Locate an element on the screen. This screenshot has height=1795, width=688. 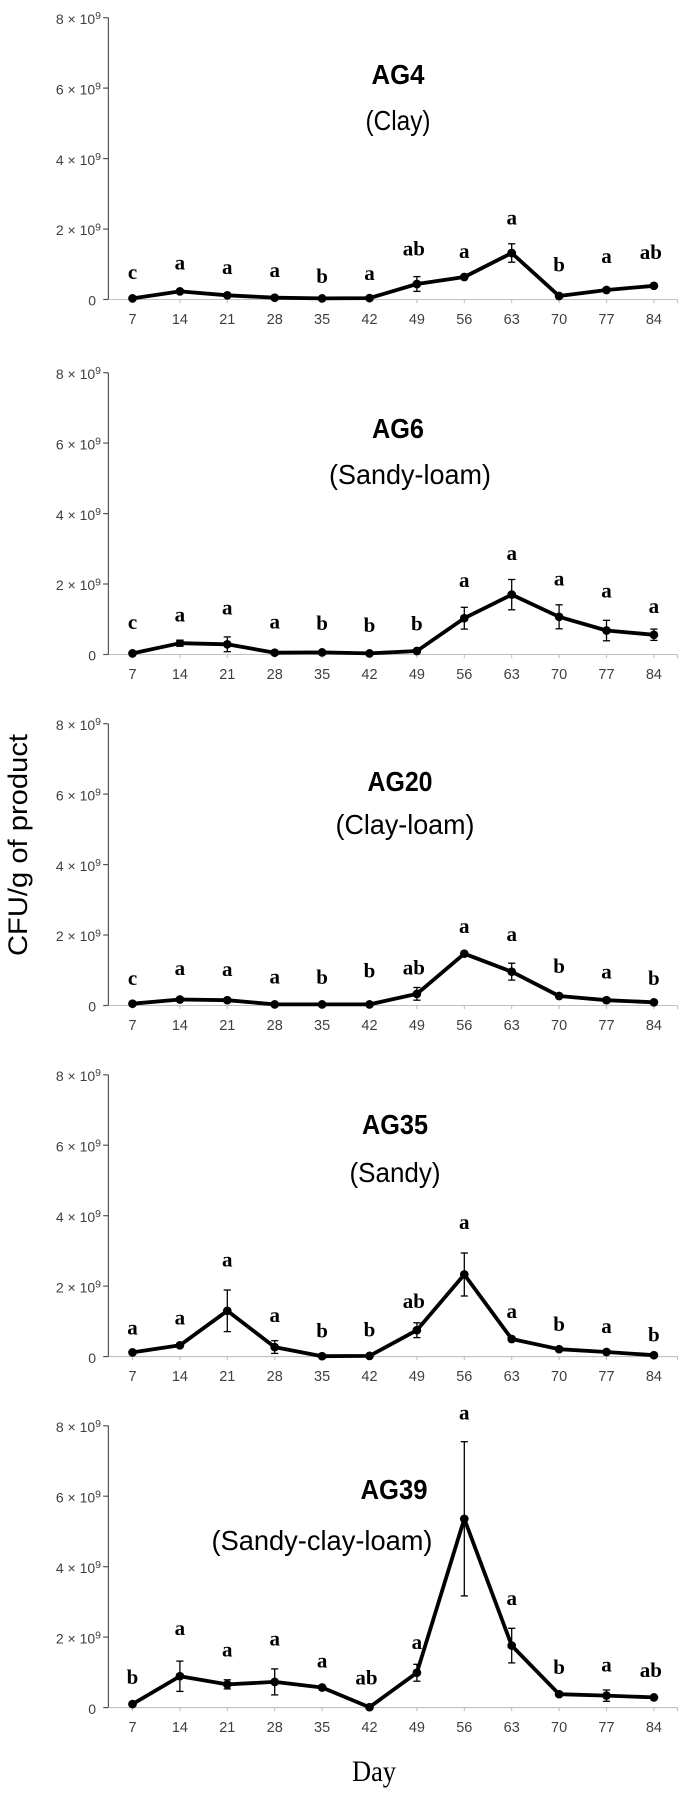
svg-text: Day is located at coordinates (374, 1771).